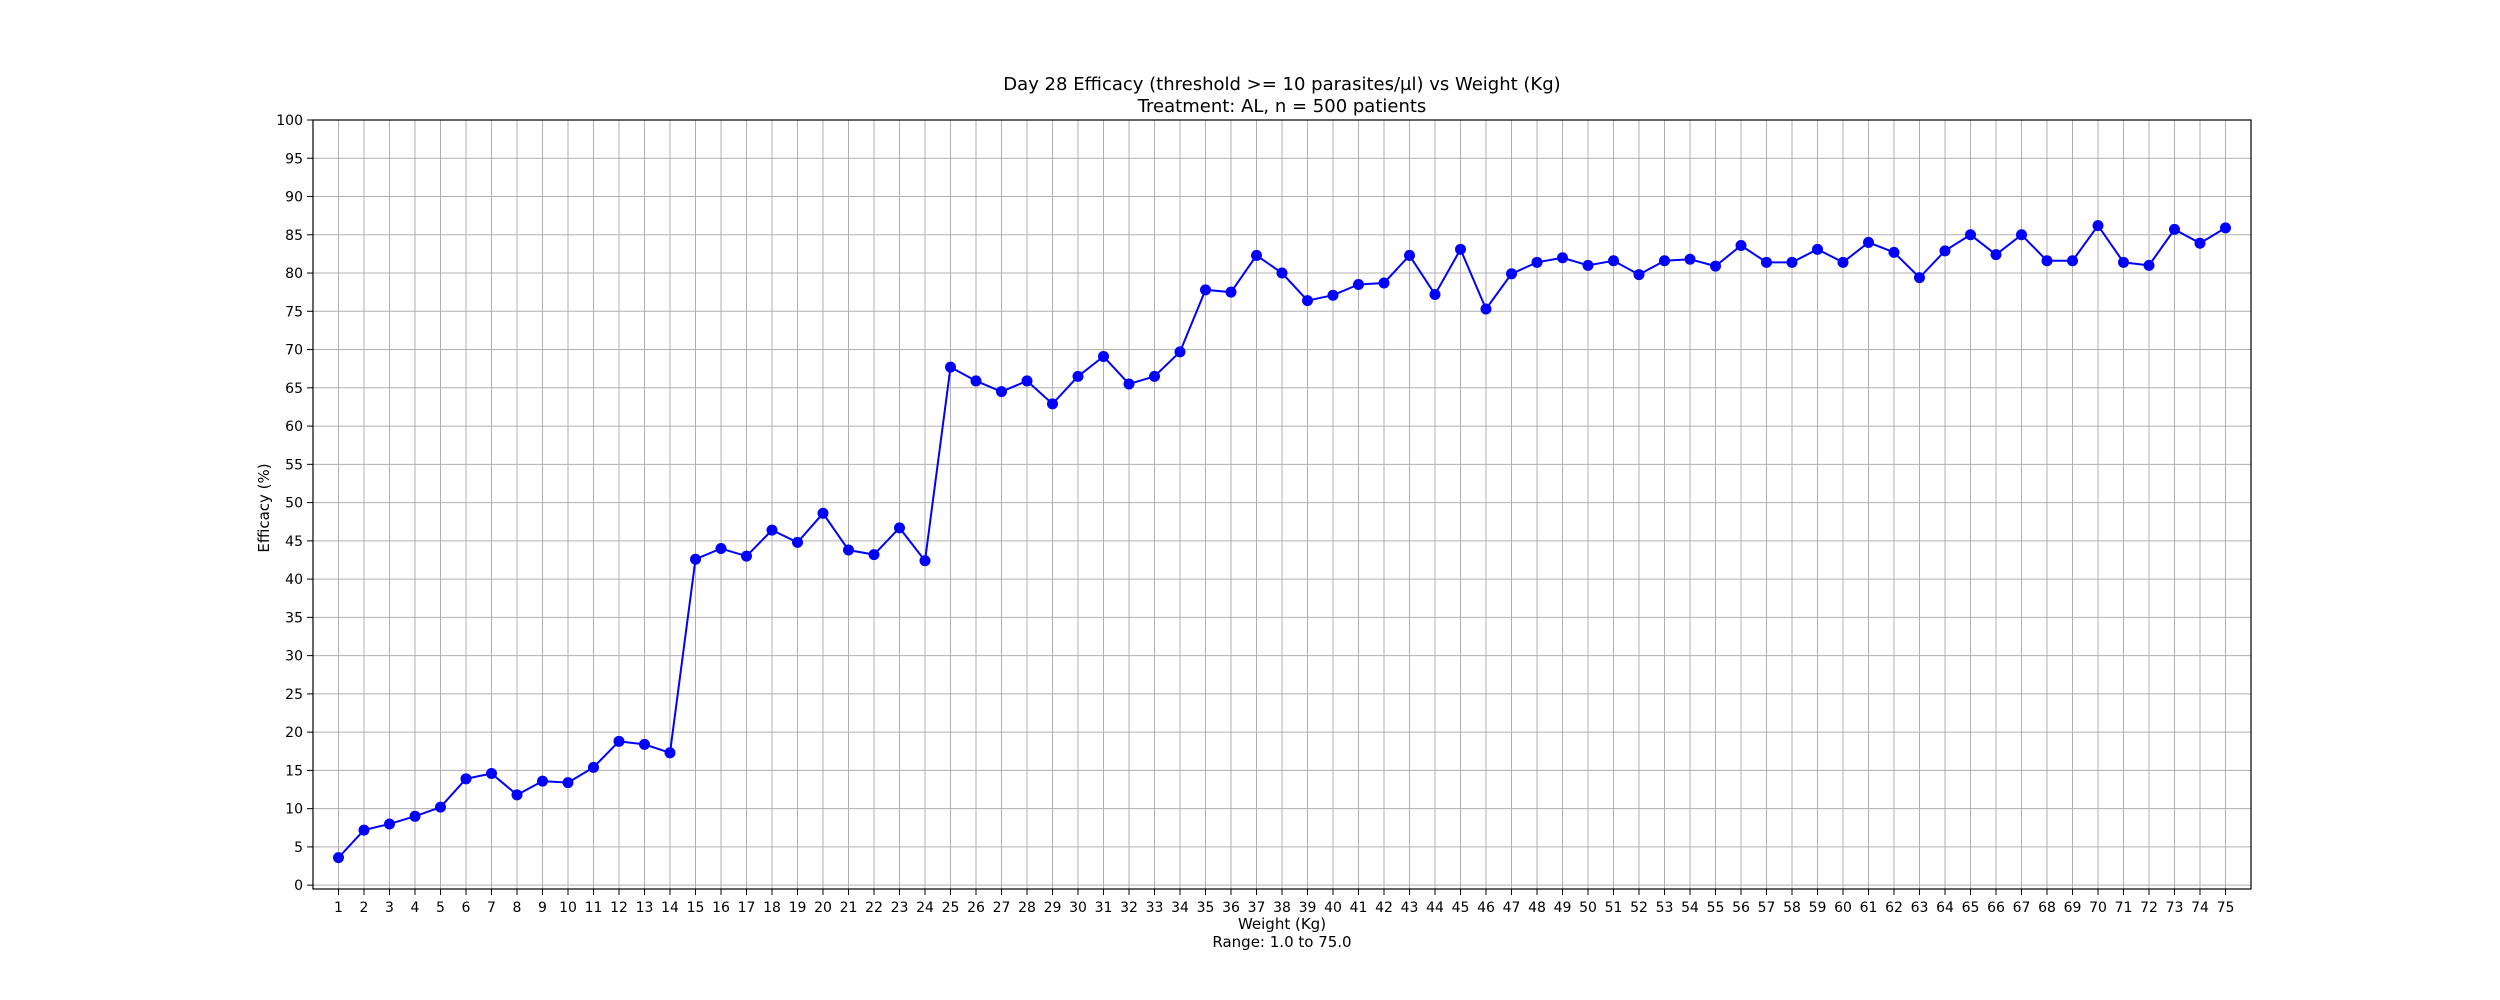 This screenshot has height=1000, width=2500. Describe the element at coordinates (542, 908) in the screenshot. I see `x-tick-label: 9` at that location.